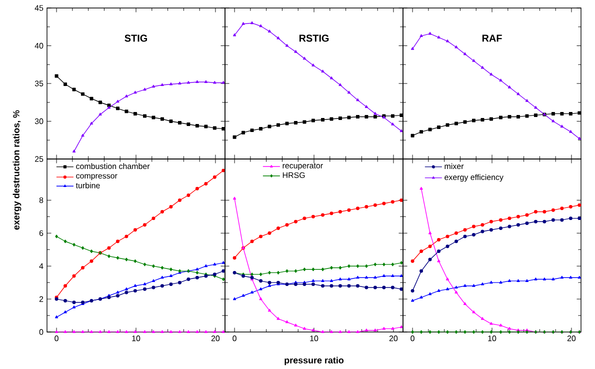 This screenshot has width=595, height=369. Describe the element at coordinates (314, 38) in the screenshot. I see `text: RSTIG` at that location.